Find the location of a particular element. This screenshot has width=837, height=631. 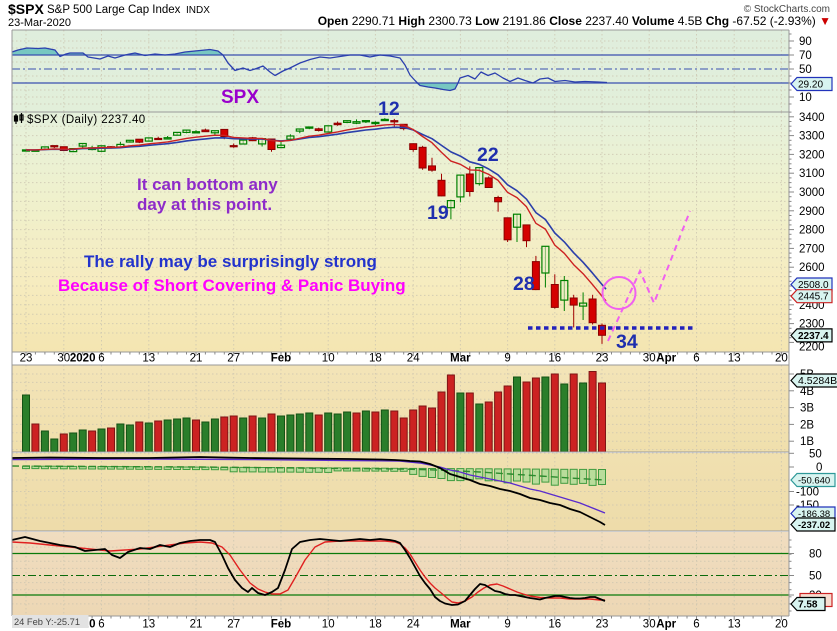

svg-text: It can bottom any is located at coordinates (207, 184).